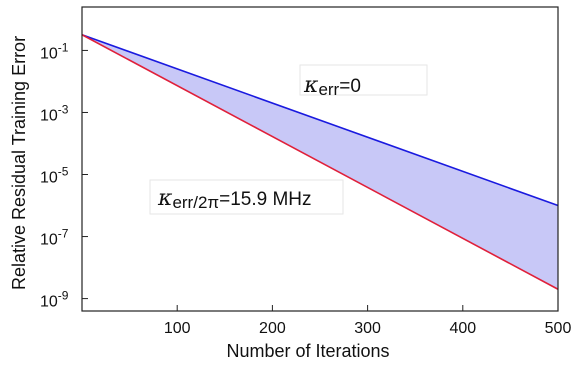 This screenshot has width=578, height=366. What do you see at coordinates (328, 89) in the screenshot?
I see `kappa-subscript: err` at bounding box center [328, 89].